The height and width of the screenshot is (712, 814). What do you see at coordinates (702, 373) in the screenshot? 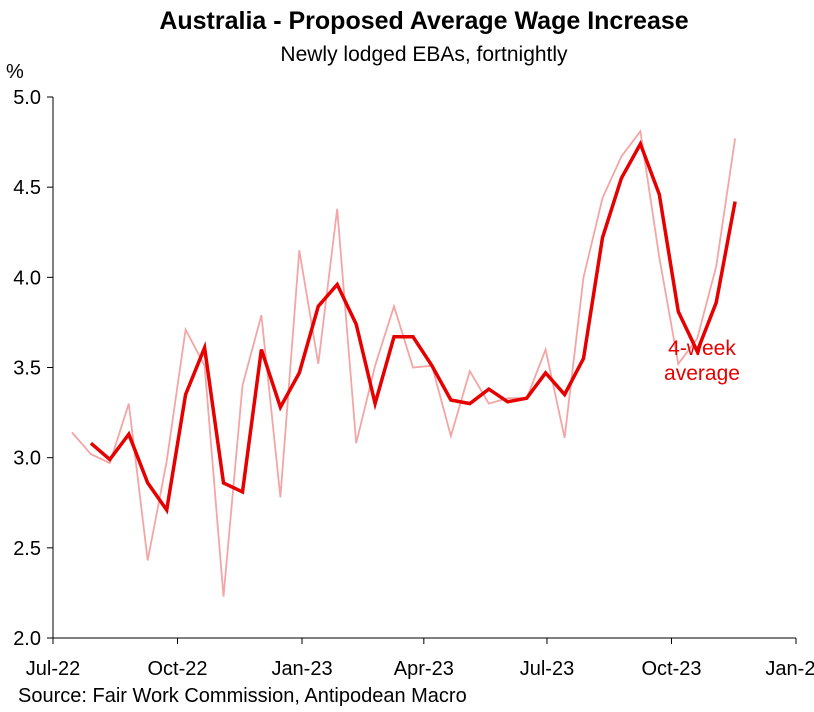
I see `annotation-line-2: average` at bounding box center [702, 373].